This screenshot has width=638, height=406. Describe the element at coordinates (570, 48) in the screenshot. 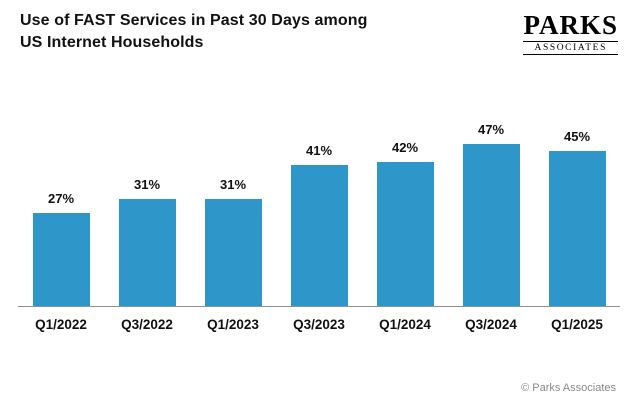

I see `logo-secondary-text: ASSOCIATES` at that location.